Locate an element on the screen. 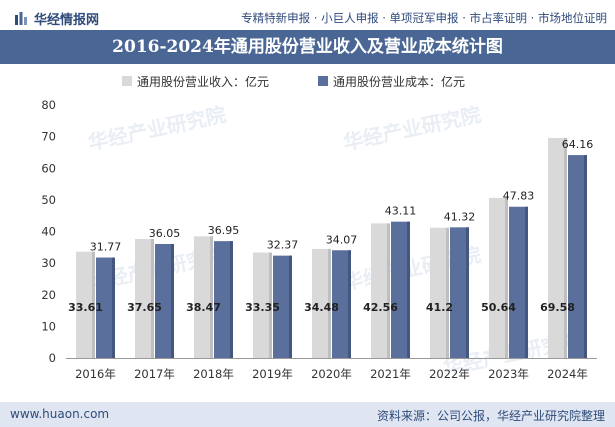  x-tick-label: 2024年 is located at coordinates (567, 374).